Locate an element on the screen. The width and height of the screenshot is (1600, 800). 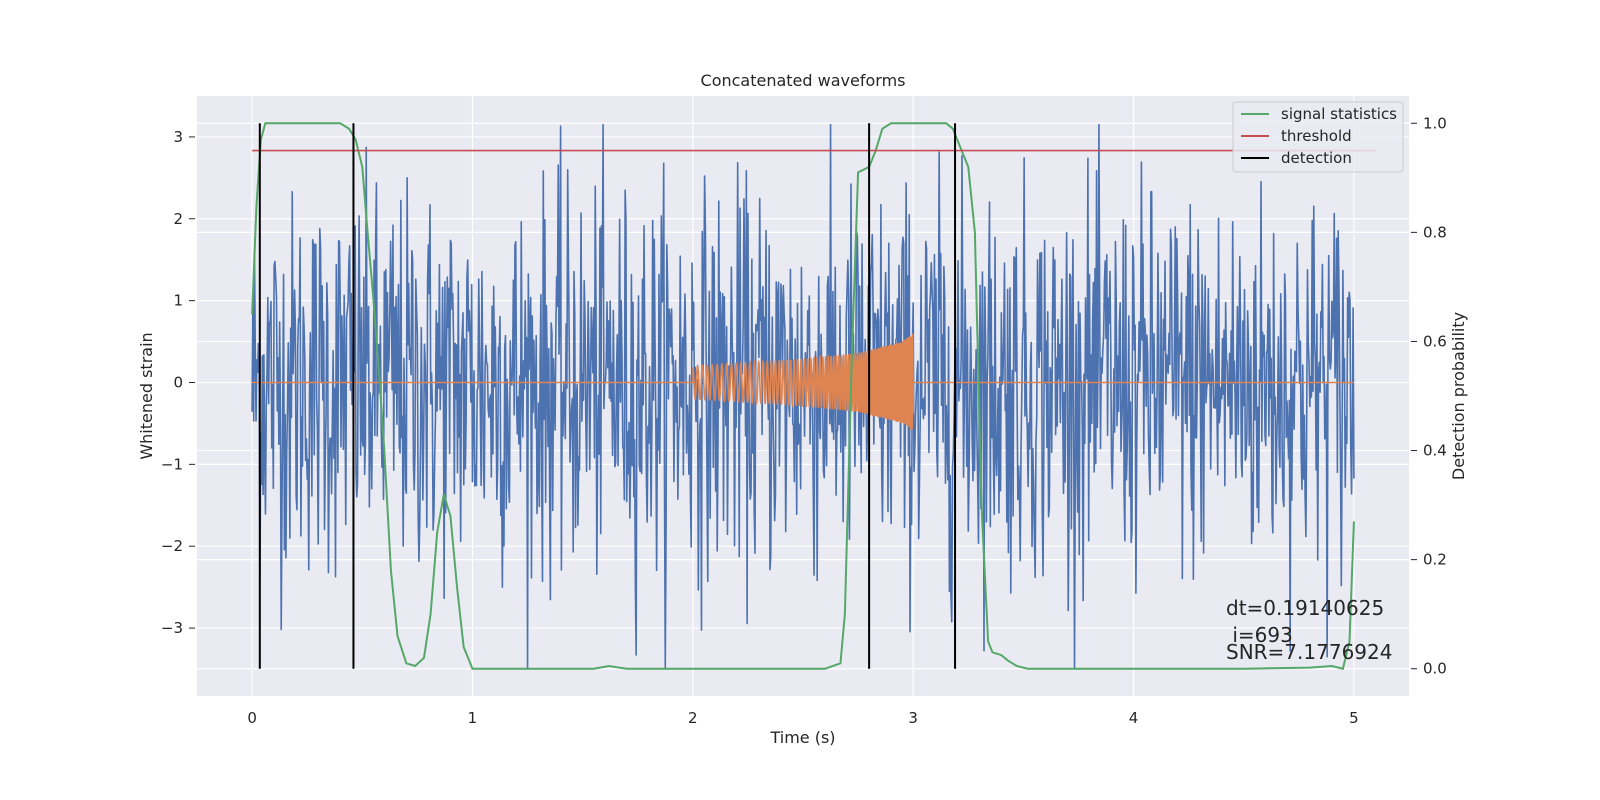
y-tick-label: −2 is located at coordinates (172, 546).